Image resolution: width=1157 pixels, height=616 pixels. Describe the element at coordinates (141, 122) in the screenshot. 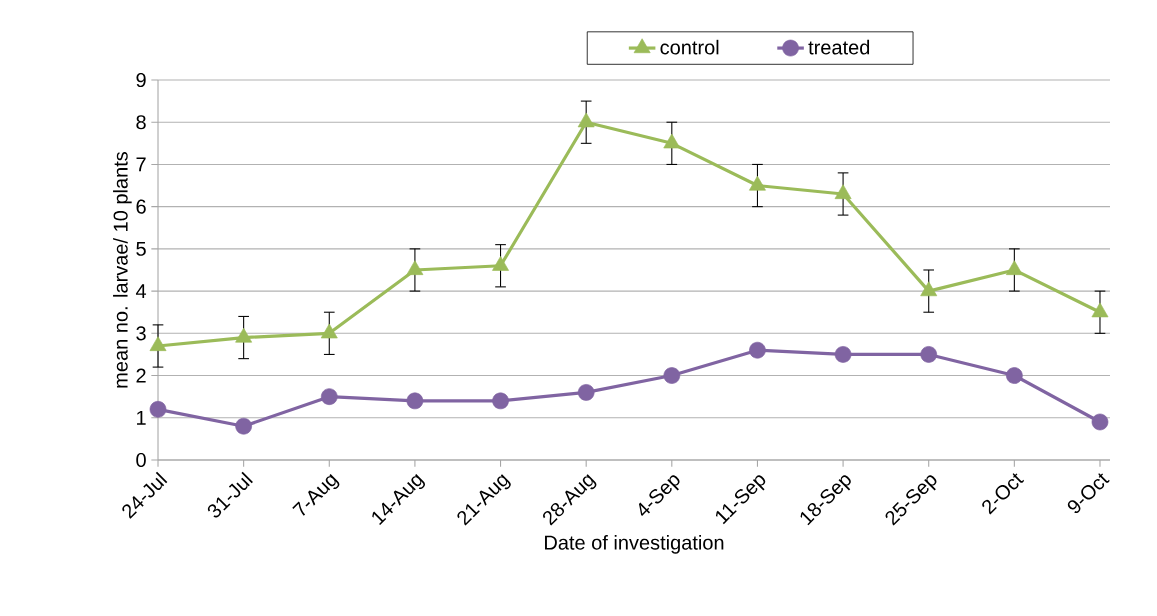

I see `y-tick-label: 8` at that location.